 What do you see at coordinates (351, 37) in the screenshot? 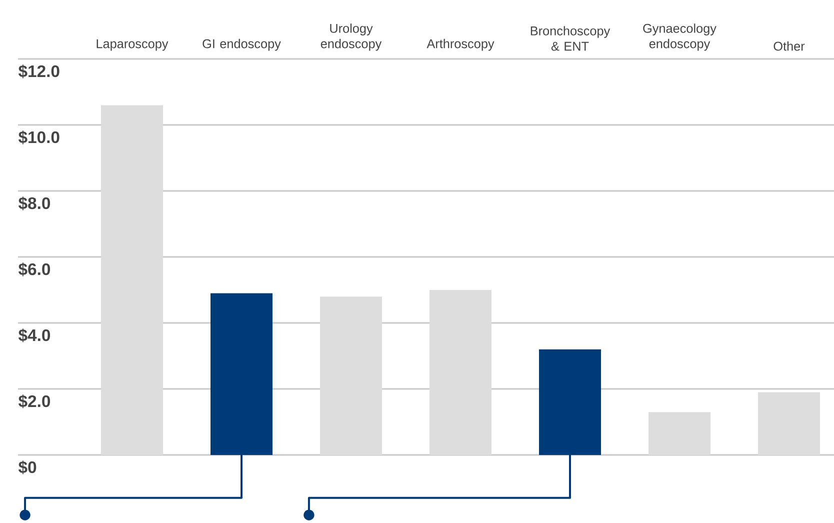
I see `x-tick-label: Urology endoscopy` at bounding box center [351, 37].